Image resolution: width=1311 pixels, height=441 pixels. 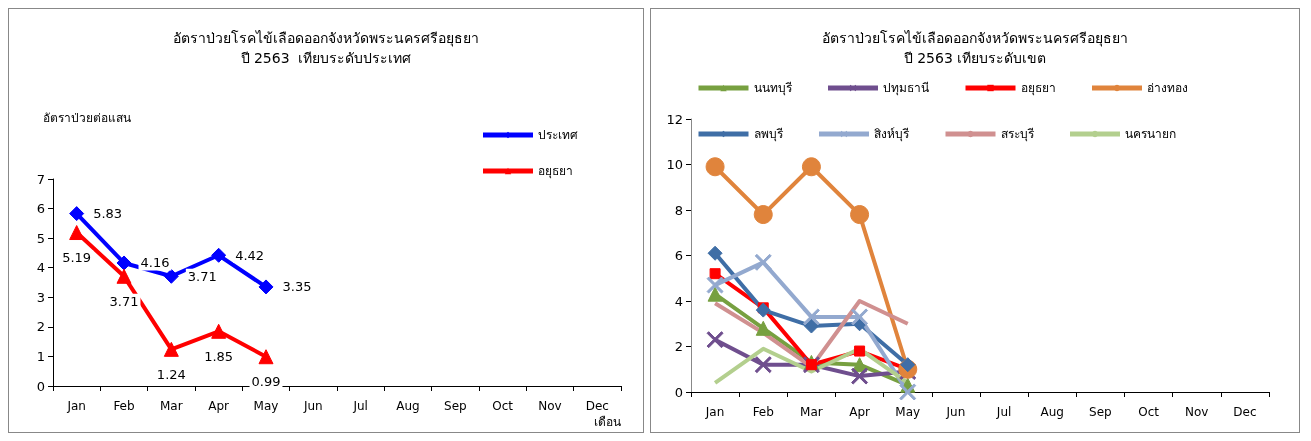 I want to click on legend-label: ประเทศ, so click(x=558, y=135).